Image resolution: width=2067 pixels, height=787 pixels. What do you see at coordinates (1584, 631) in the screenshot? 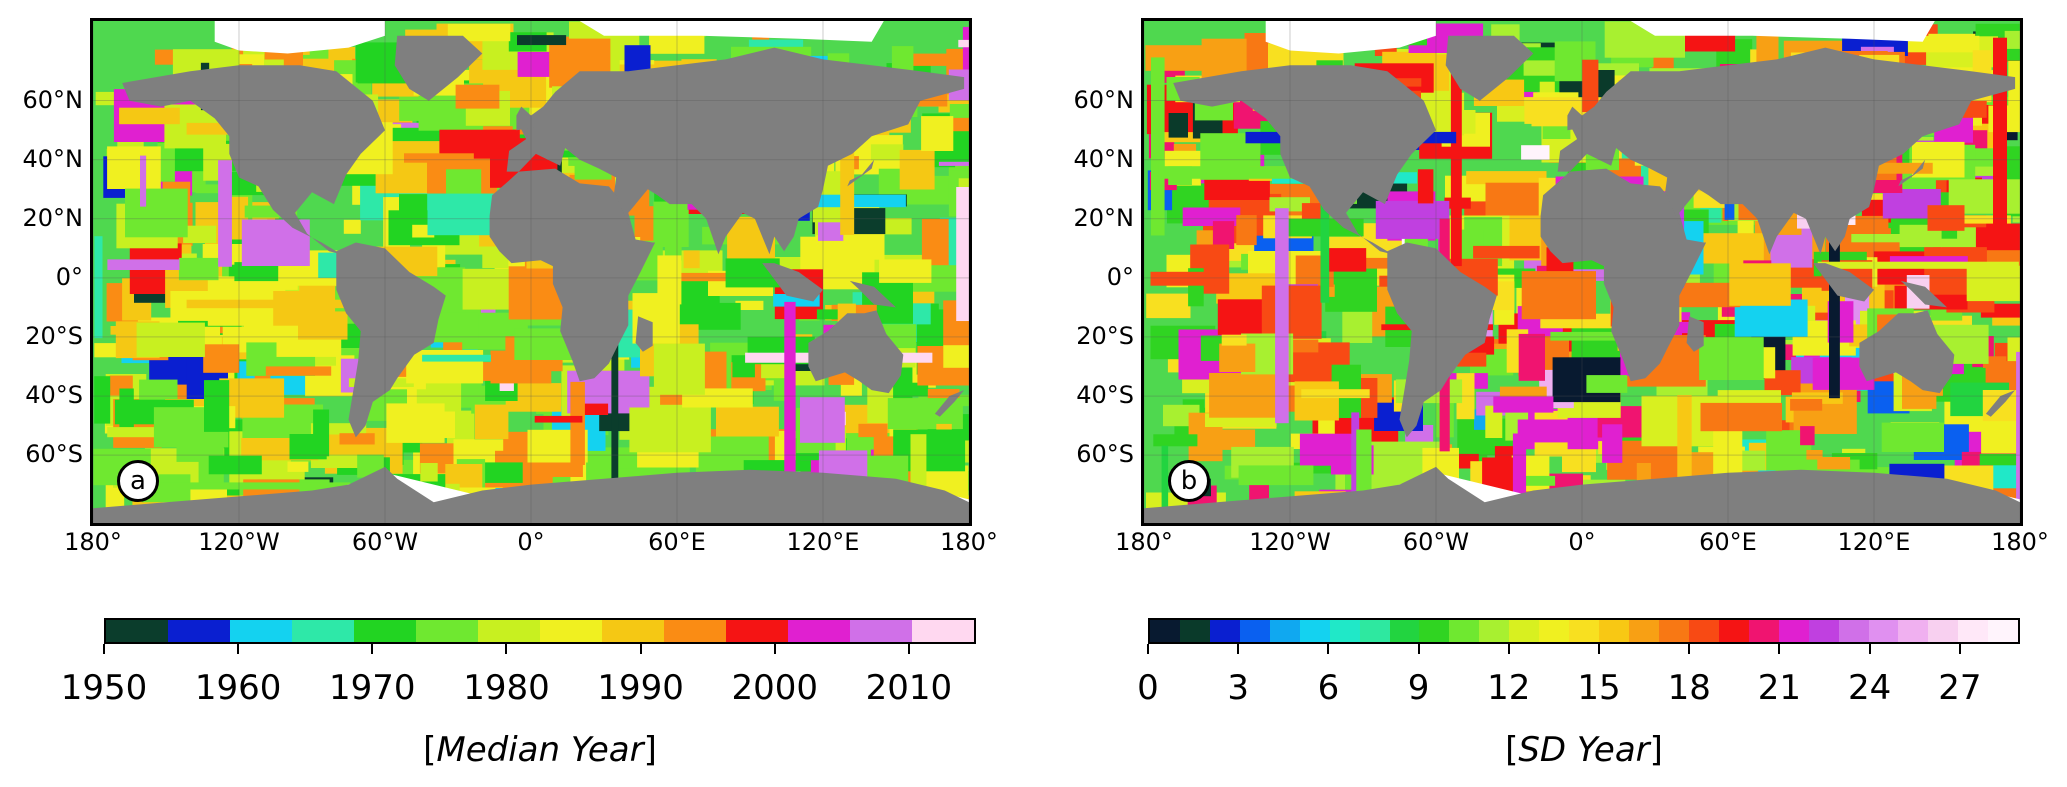
I see `colorbar-b` at bounding box center [1584, 631].